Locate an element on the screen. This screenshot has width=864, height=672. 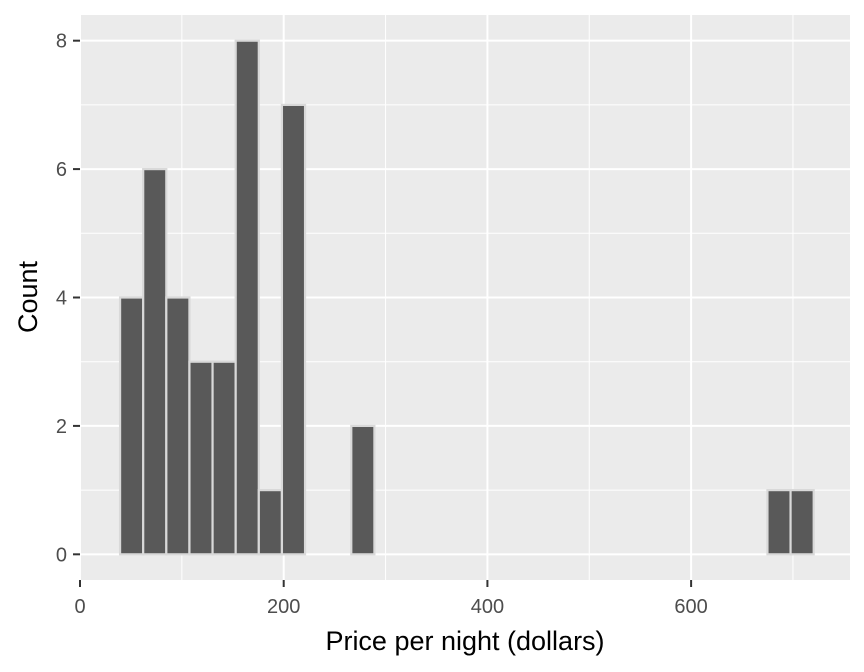
x-tick-label: 400 is located at coordinates (487, 607).